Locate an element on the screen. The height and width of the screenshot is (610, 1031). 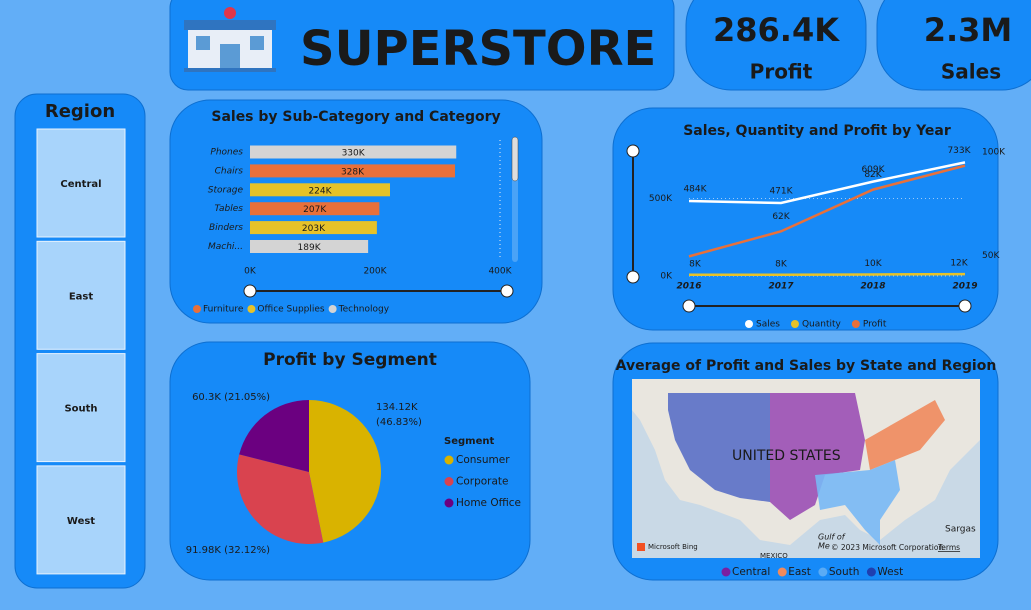
legend-label: Profit is located at coordinates (875, 325).